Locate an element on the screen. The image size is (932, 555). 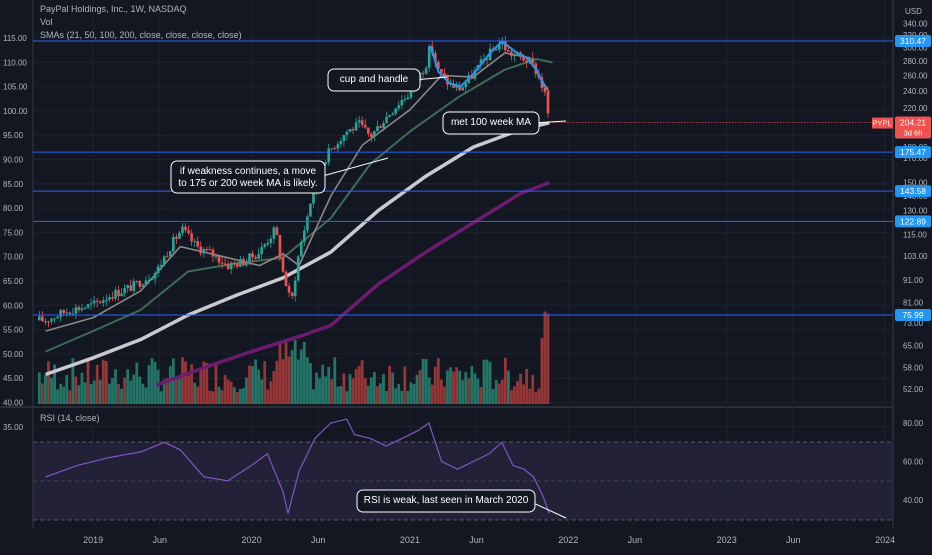
left-axis-tick: 90.00 is located at coordinates (13, 160).